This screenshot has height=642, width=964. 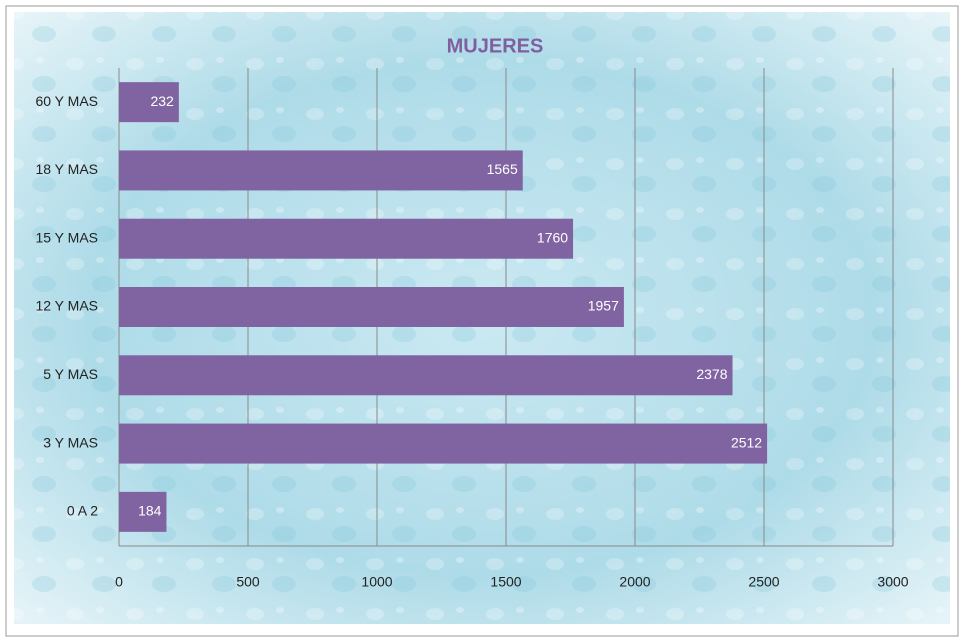 What do you see at coordinates (66, 306) in the screenshot?
I see `y-tick-label: 12 Y MAS` at bounding box center [66, 306].